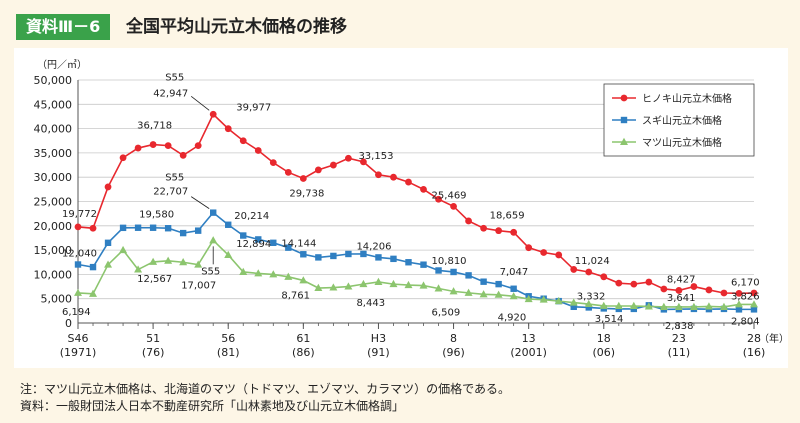 This screenshot has height=423, width=800. I want to click on x-tick-label: H3, so click(378, 338).